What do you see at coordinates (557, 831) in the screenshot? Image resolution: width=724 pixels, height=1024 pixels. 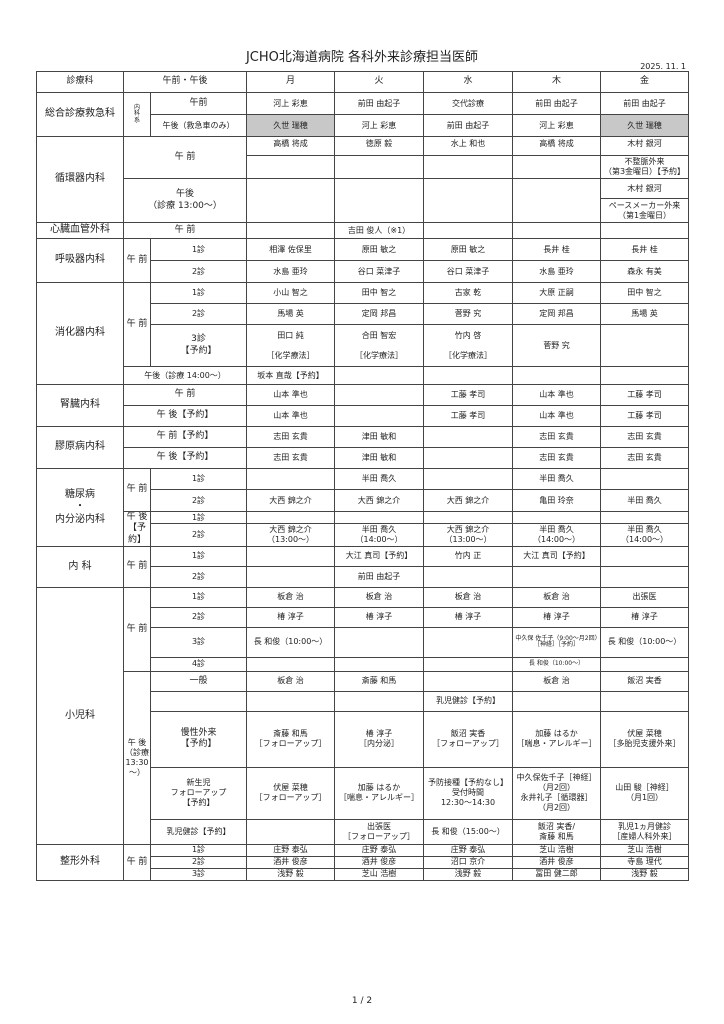 I see `cell-thu: 飯沼 実香/ 斎藤 和馬` at bounding box center [557, 831].